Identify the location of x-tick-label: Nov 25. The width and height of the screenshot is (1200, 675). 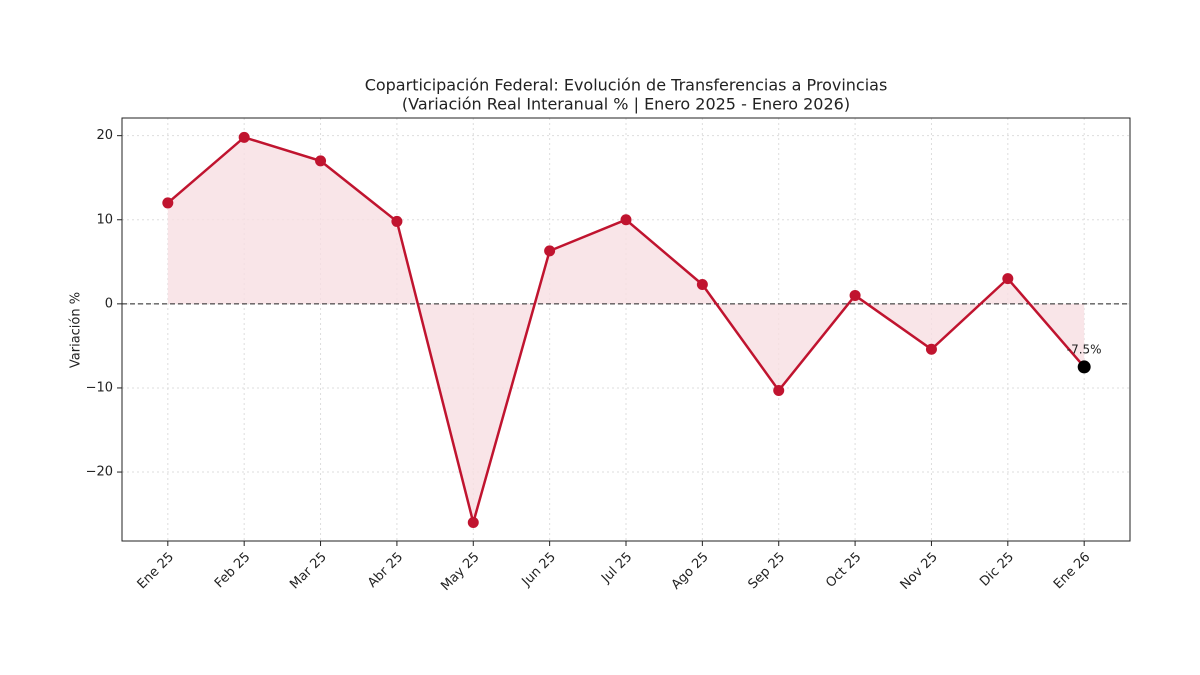
(919, 571).